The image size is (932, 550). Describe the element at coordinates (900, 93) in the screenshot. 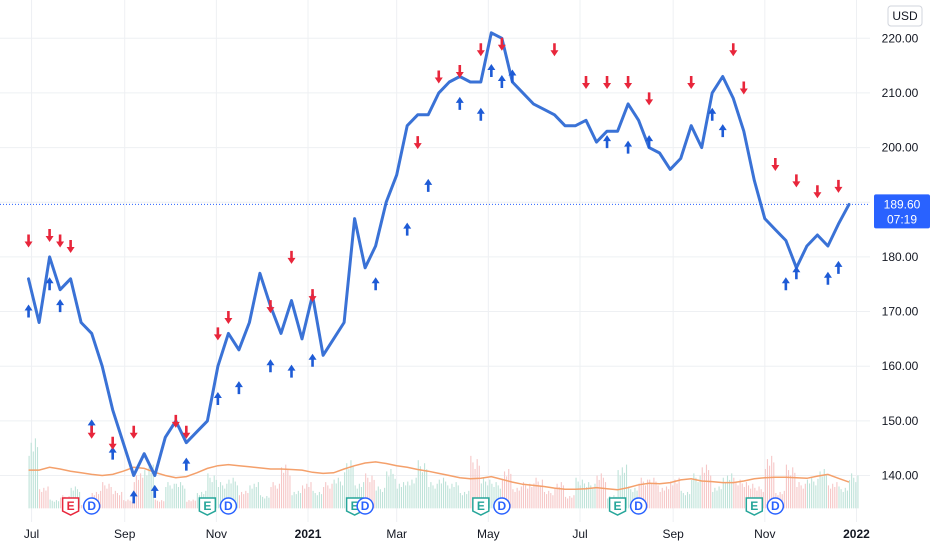

I see `y-tick-label: 210.00` at that location.